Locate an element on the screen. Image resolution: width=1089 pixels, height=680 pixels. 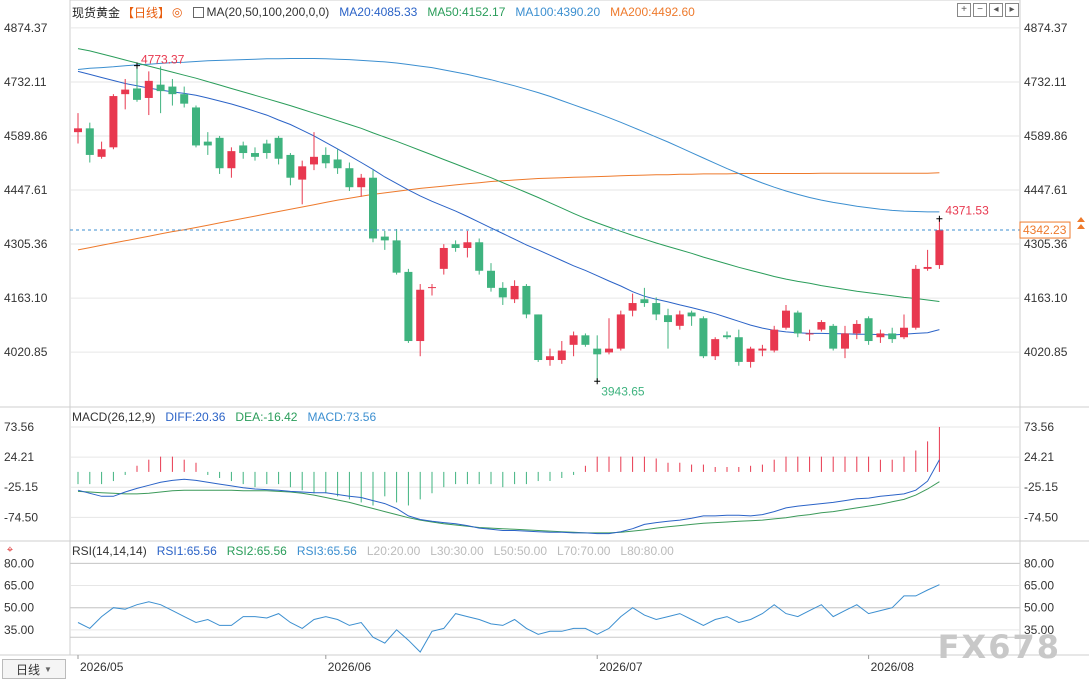
price-tick-left: 4589.86 is located at coordinates (26, 136).